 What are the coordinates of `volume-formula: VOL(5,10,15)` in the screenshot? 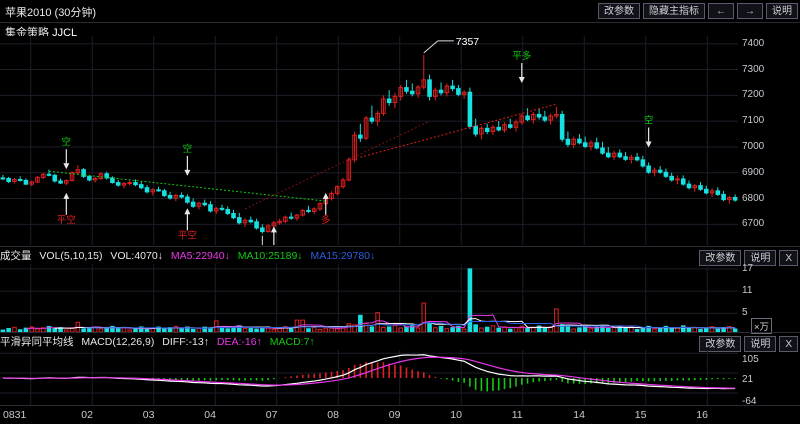 It's located at (71, 256).